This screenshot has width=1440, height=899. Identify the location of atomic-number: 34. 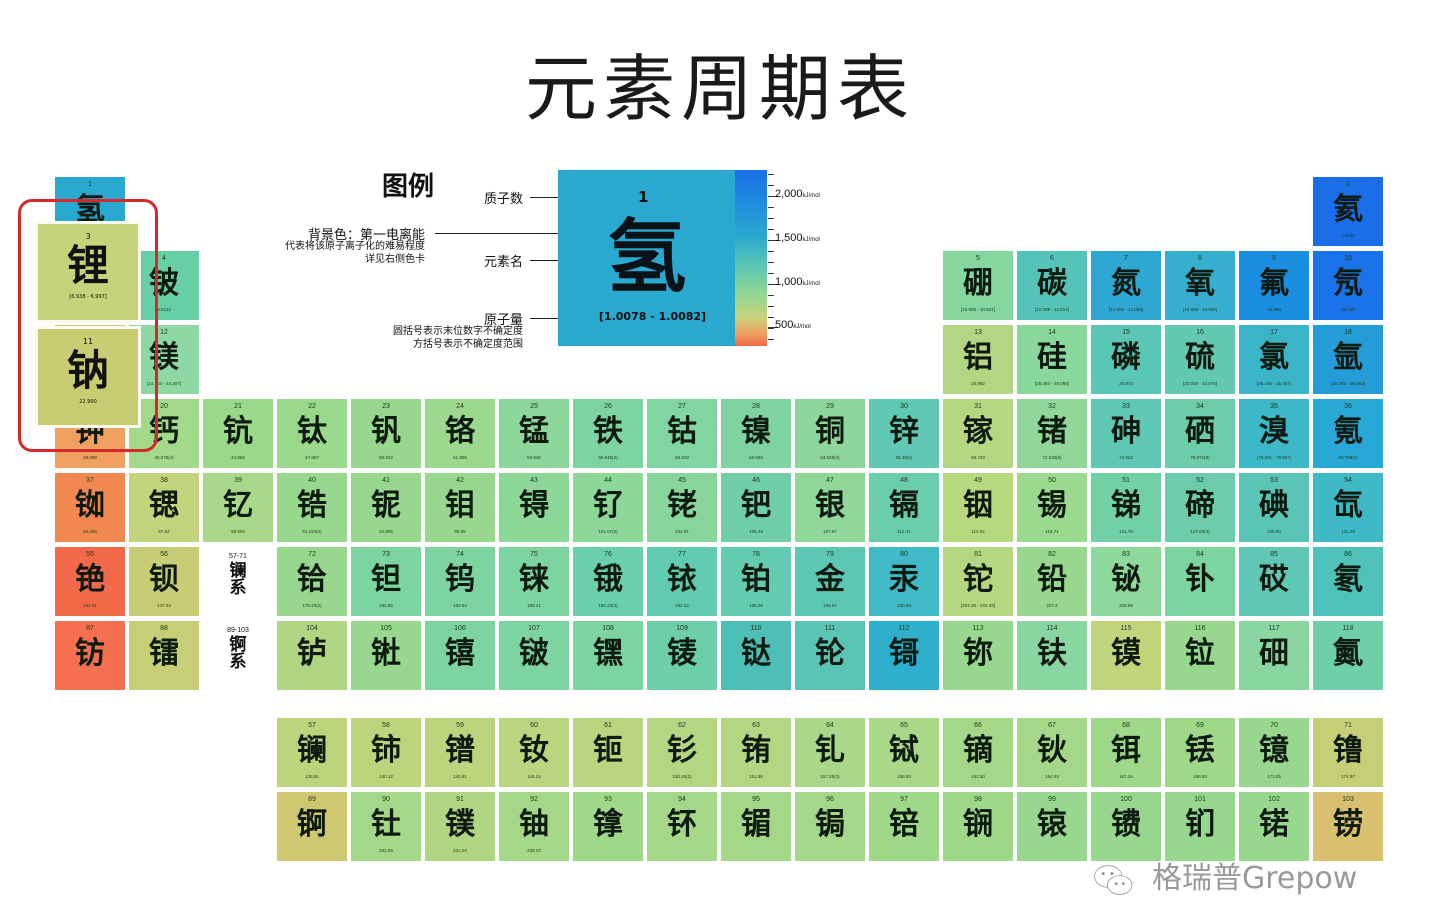
(1200, 406).